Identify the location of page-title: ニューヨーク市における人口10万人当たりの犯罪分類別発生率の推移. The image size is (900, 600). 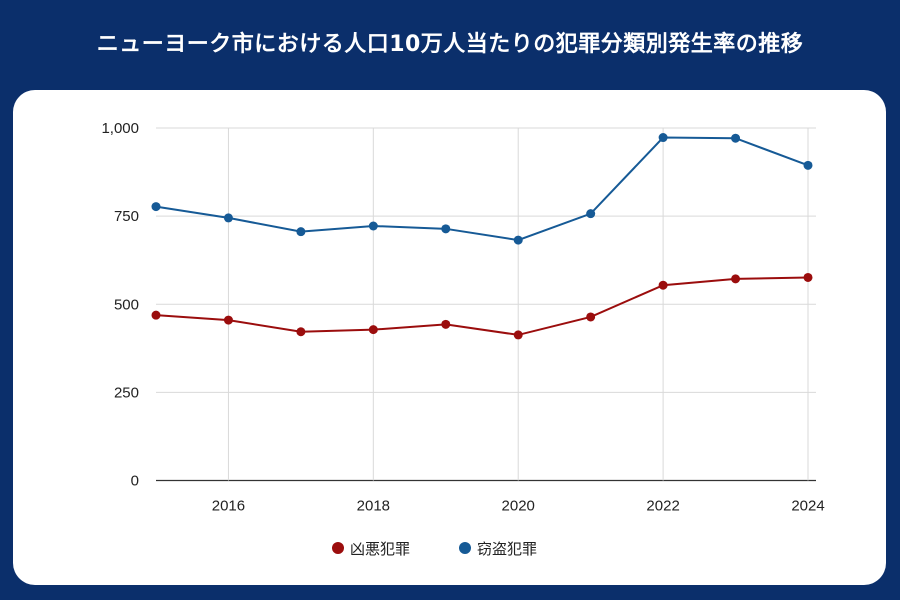
(450, 44).